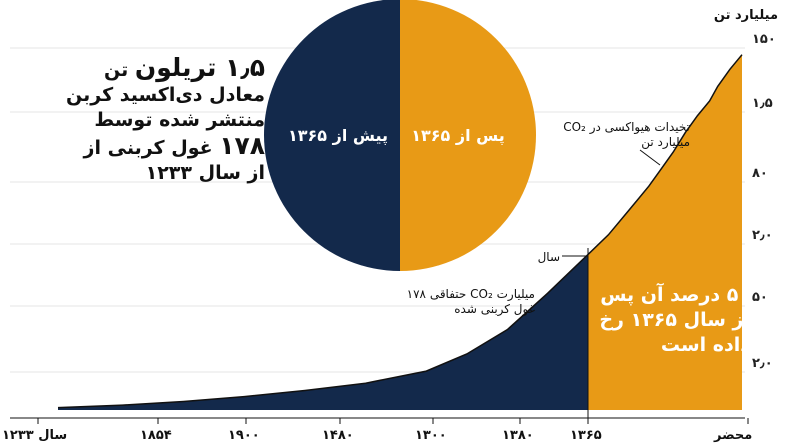 This screenshot has height=447, width=800. Describe the element at coordinates (518, 435) in the screenshot. I see `x-tick-label: ۱۳۸۰` at that location.